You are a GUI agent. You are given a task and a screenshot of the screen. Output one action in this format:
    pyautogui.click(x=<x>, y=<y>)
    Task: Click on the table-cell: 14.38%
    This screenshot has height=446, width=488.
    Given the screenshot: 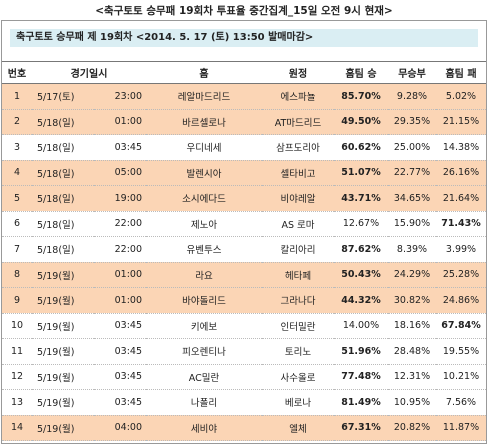 What is the action you would take?
    pyautogui.click(x=461, y=147)
    